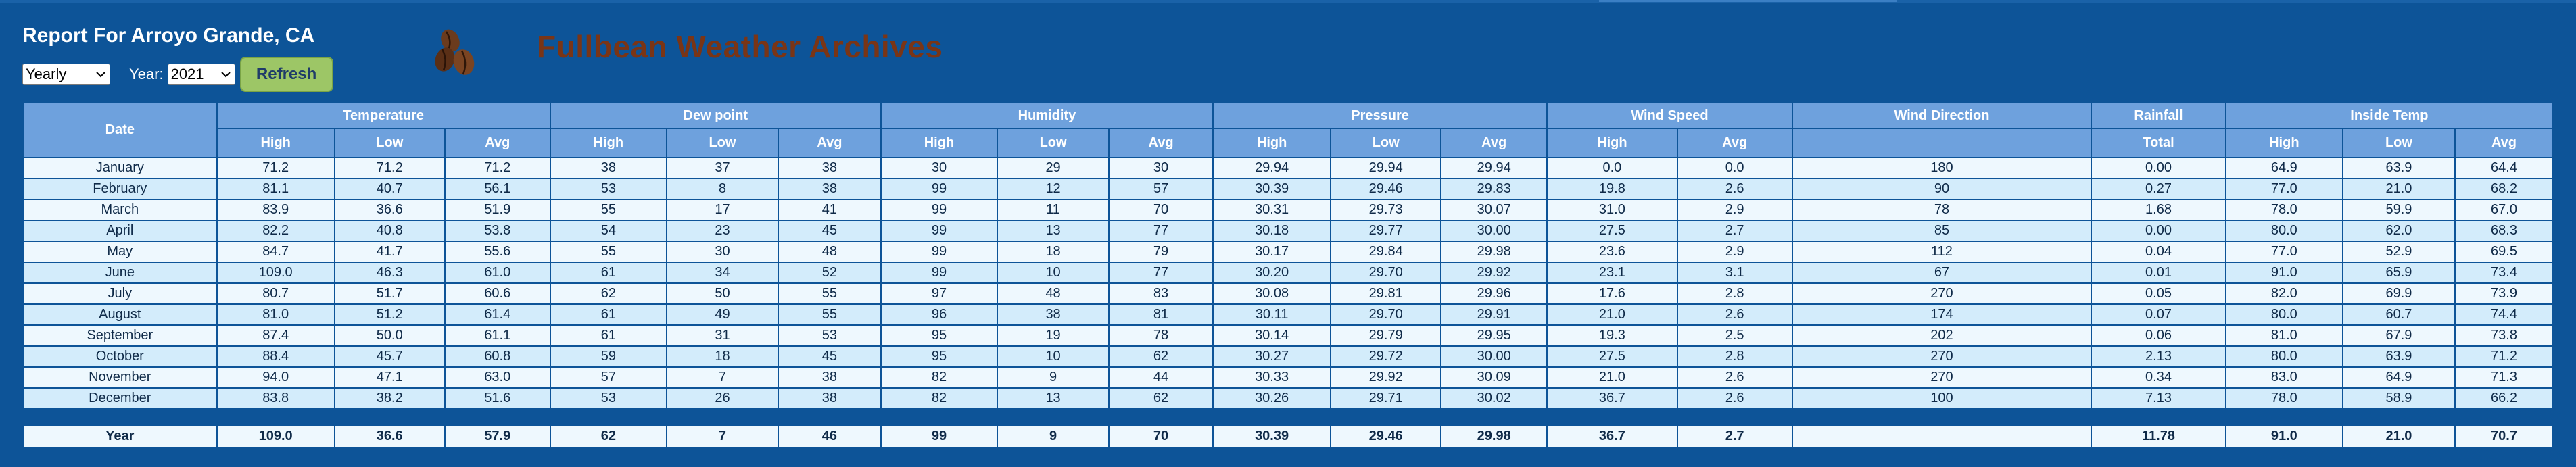 The width and height of the screenshot is (2576, 467). Describe the element at coordinates (275, 210) in the screenshot. I see `value-cell: 83.9` at that location.